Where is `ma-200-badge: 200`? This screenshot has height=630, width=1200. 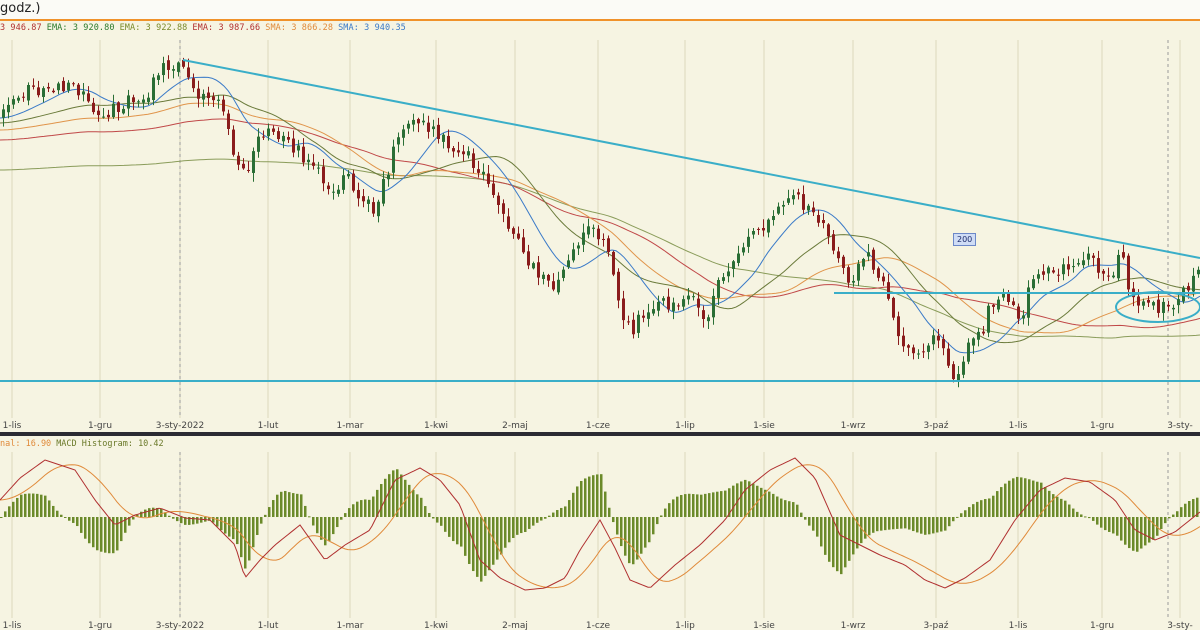
ma-200-badge: 200 is located at coordinates (965, 239).